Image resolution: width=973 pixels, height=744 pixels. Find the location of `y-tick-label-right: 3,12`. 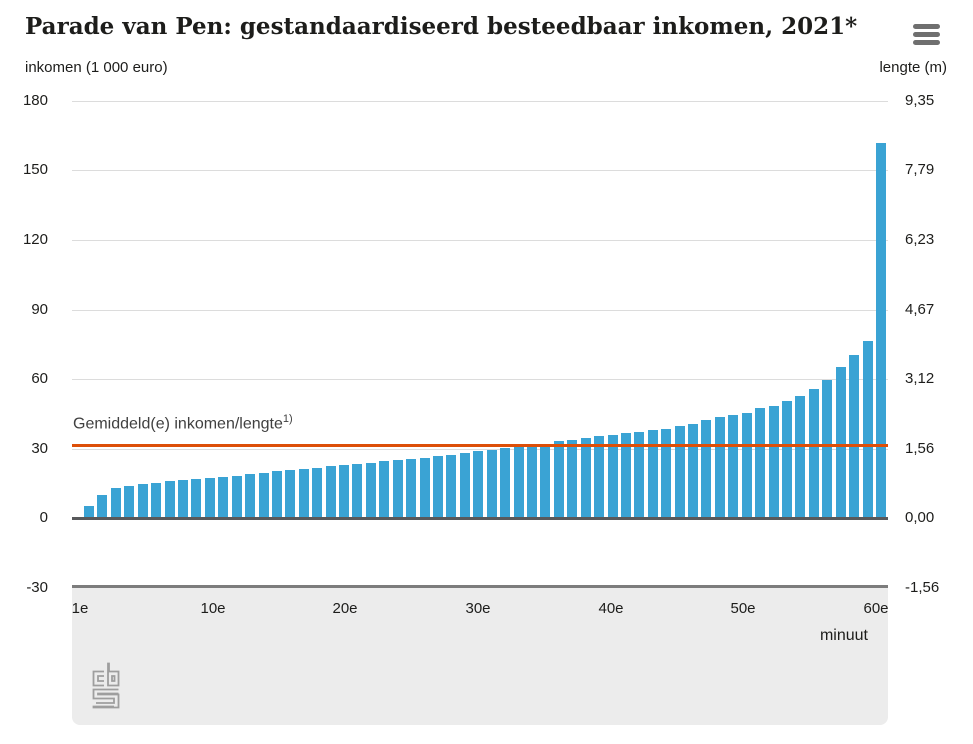

y-tick-label-right: 3,12 is located at coordinates (920, 378).